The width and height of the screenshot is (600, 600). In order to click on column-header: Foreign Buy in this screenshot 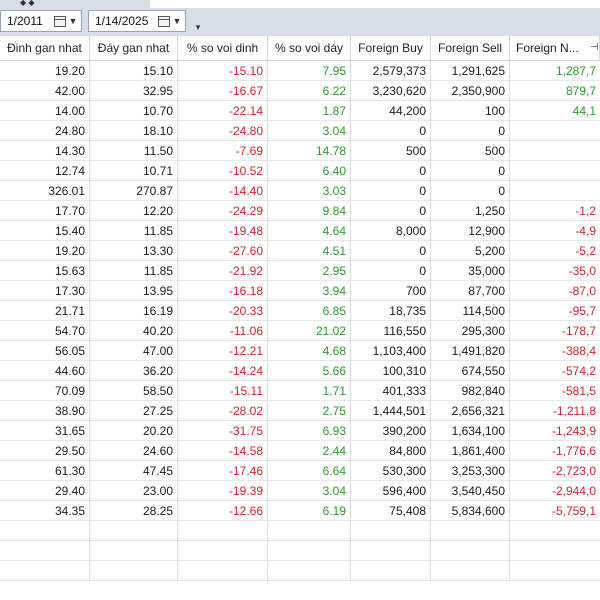, I will do `click(391, 48)`.